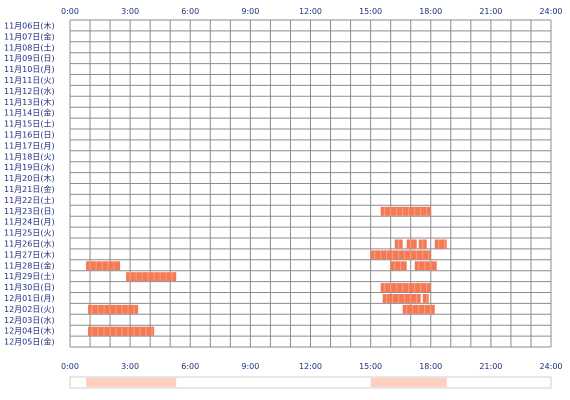 This screenshot has width=570, height=400. I want to click on row-label: 12月05日(金), so click(29, 342).